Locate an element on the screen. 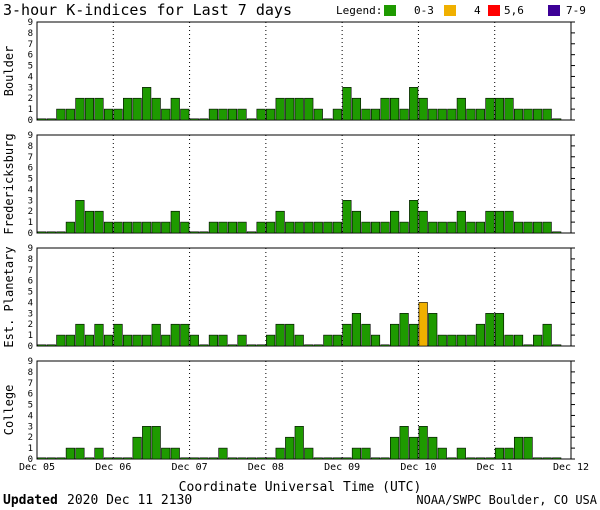  x-axis-label: Coordinate Universal Time (UTC) is located at coordinates (300, 487).